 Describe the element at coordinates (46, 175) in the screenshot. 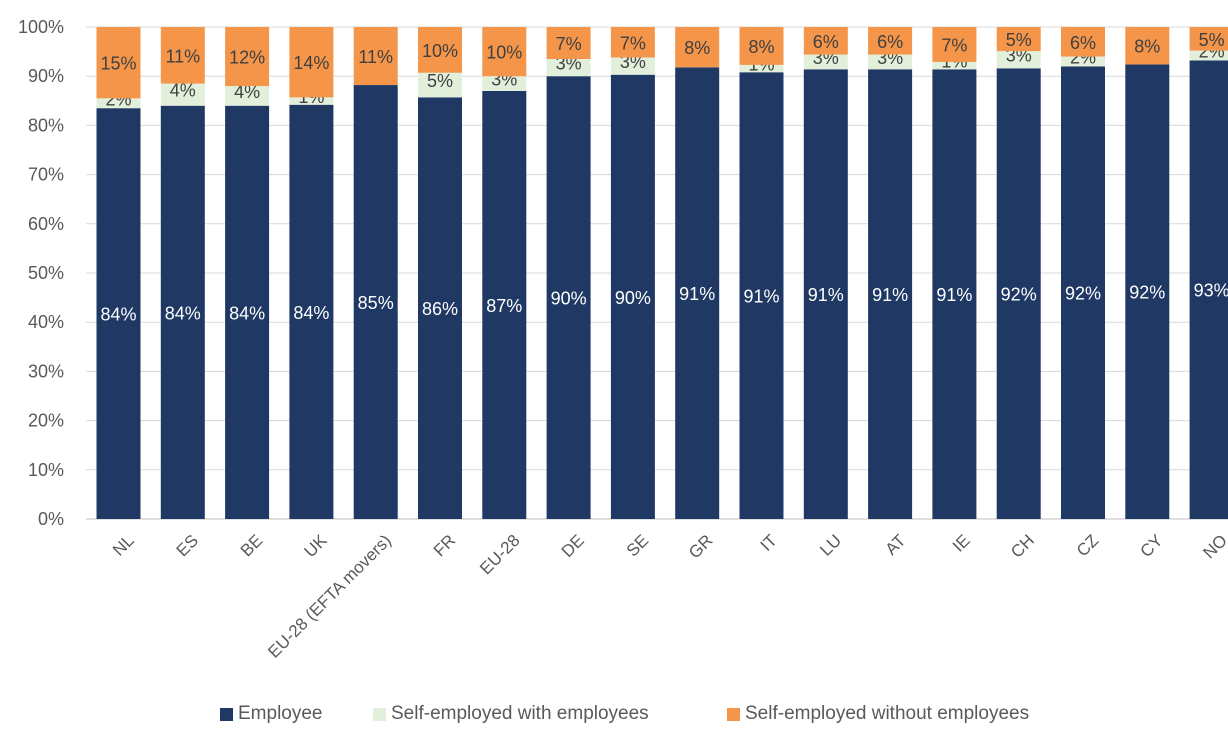

I see `y-tick-label: 70%` at that location.